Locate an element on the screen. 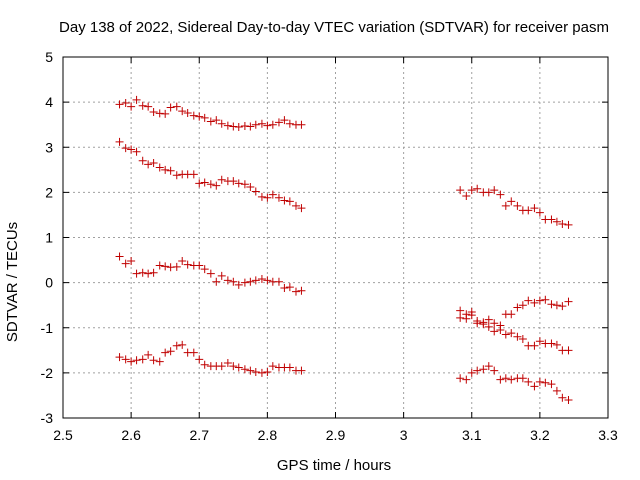  y-tick-label: 2 is located at coordinates (49, 192).